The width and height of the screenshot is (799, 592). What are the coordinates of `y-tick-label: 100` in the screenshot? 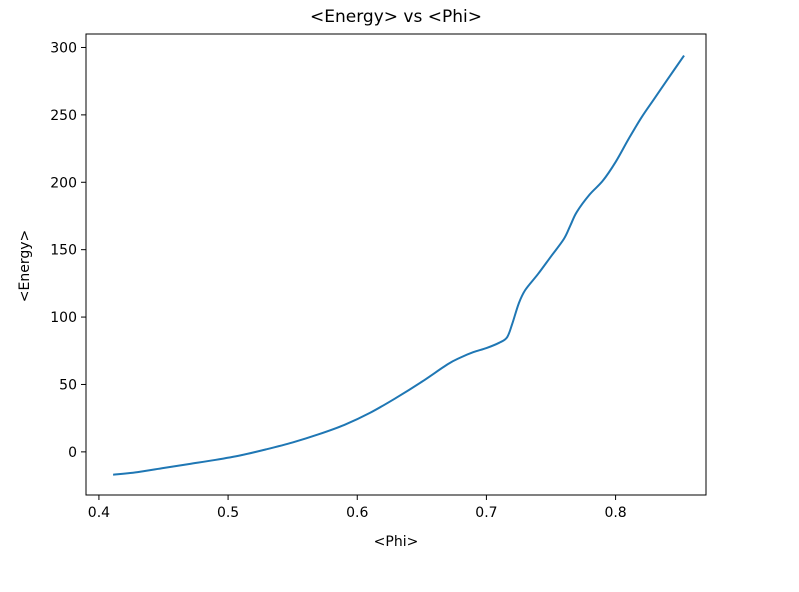 It's located at (63, 318).